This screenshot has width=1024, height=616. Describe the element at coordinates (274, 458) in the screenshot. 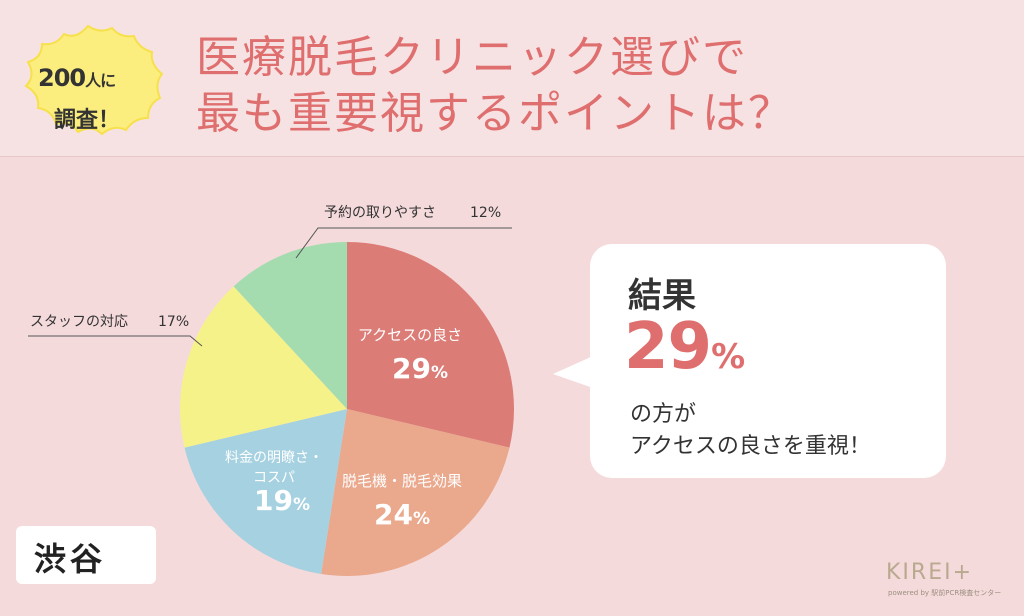

I see `slice-label-2-line0: 料金の明瞭さ・` at that location.